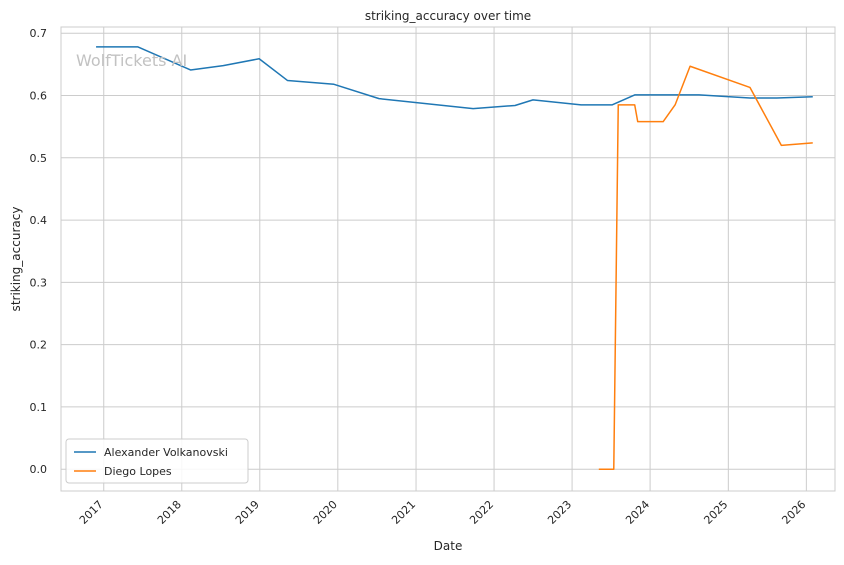  I want to click on legend-label: Alexander Volkanovski, so click(166, 452).